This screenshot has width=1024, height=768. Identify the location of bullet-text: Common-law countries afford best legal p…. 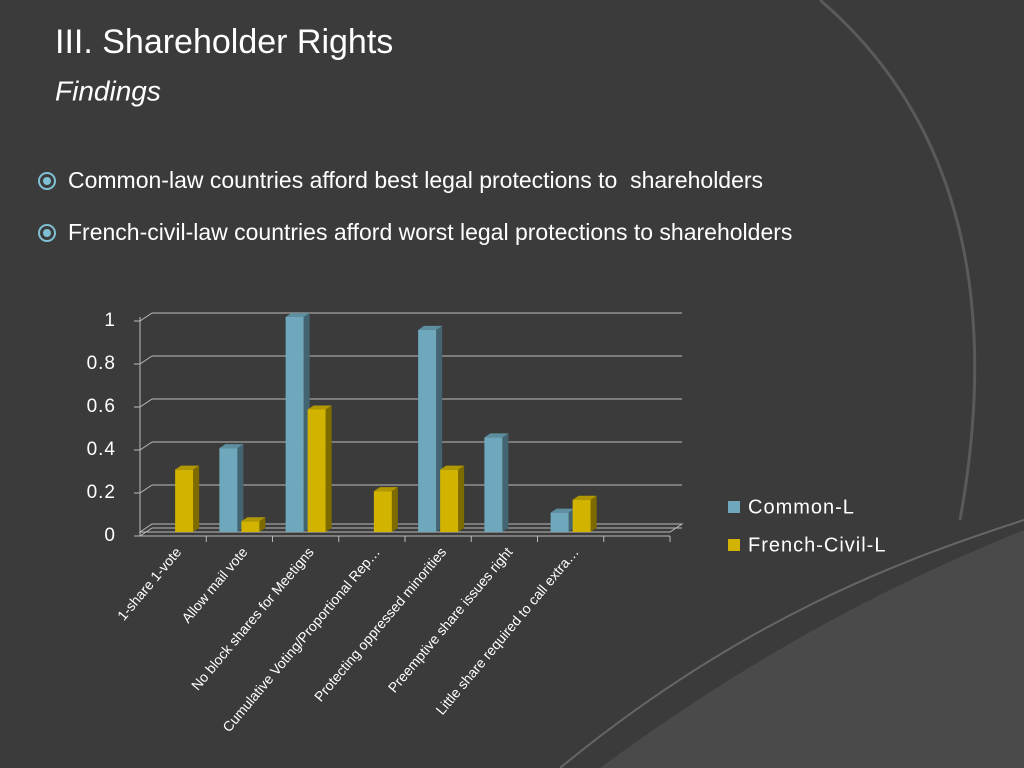
(415, 180).